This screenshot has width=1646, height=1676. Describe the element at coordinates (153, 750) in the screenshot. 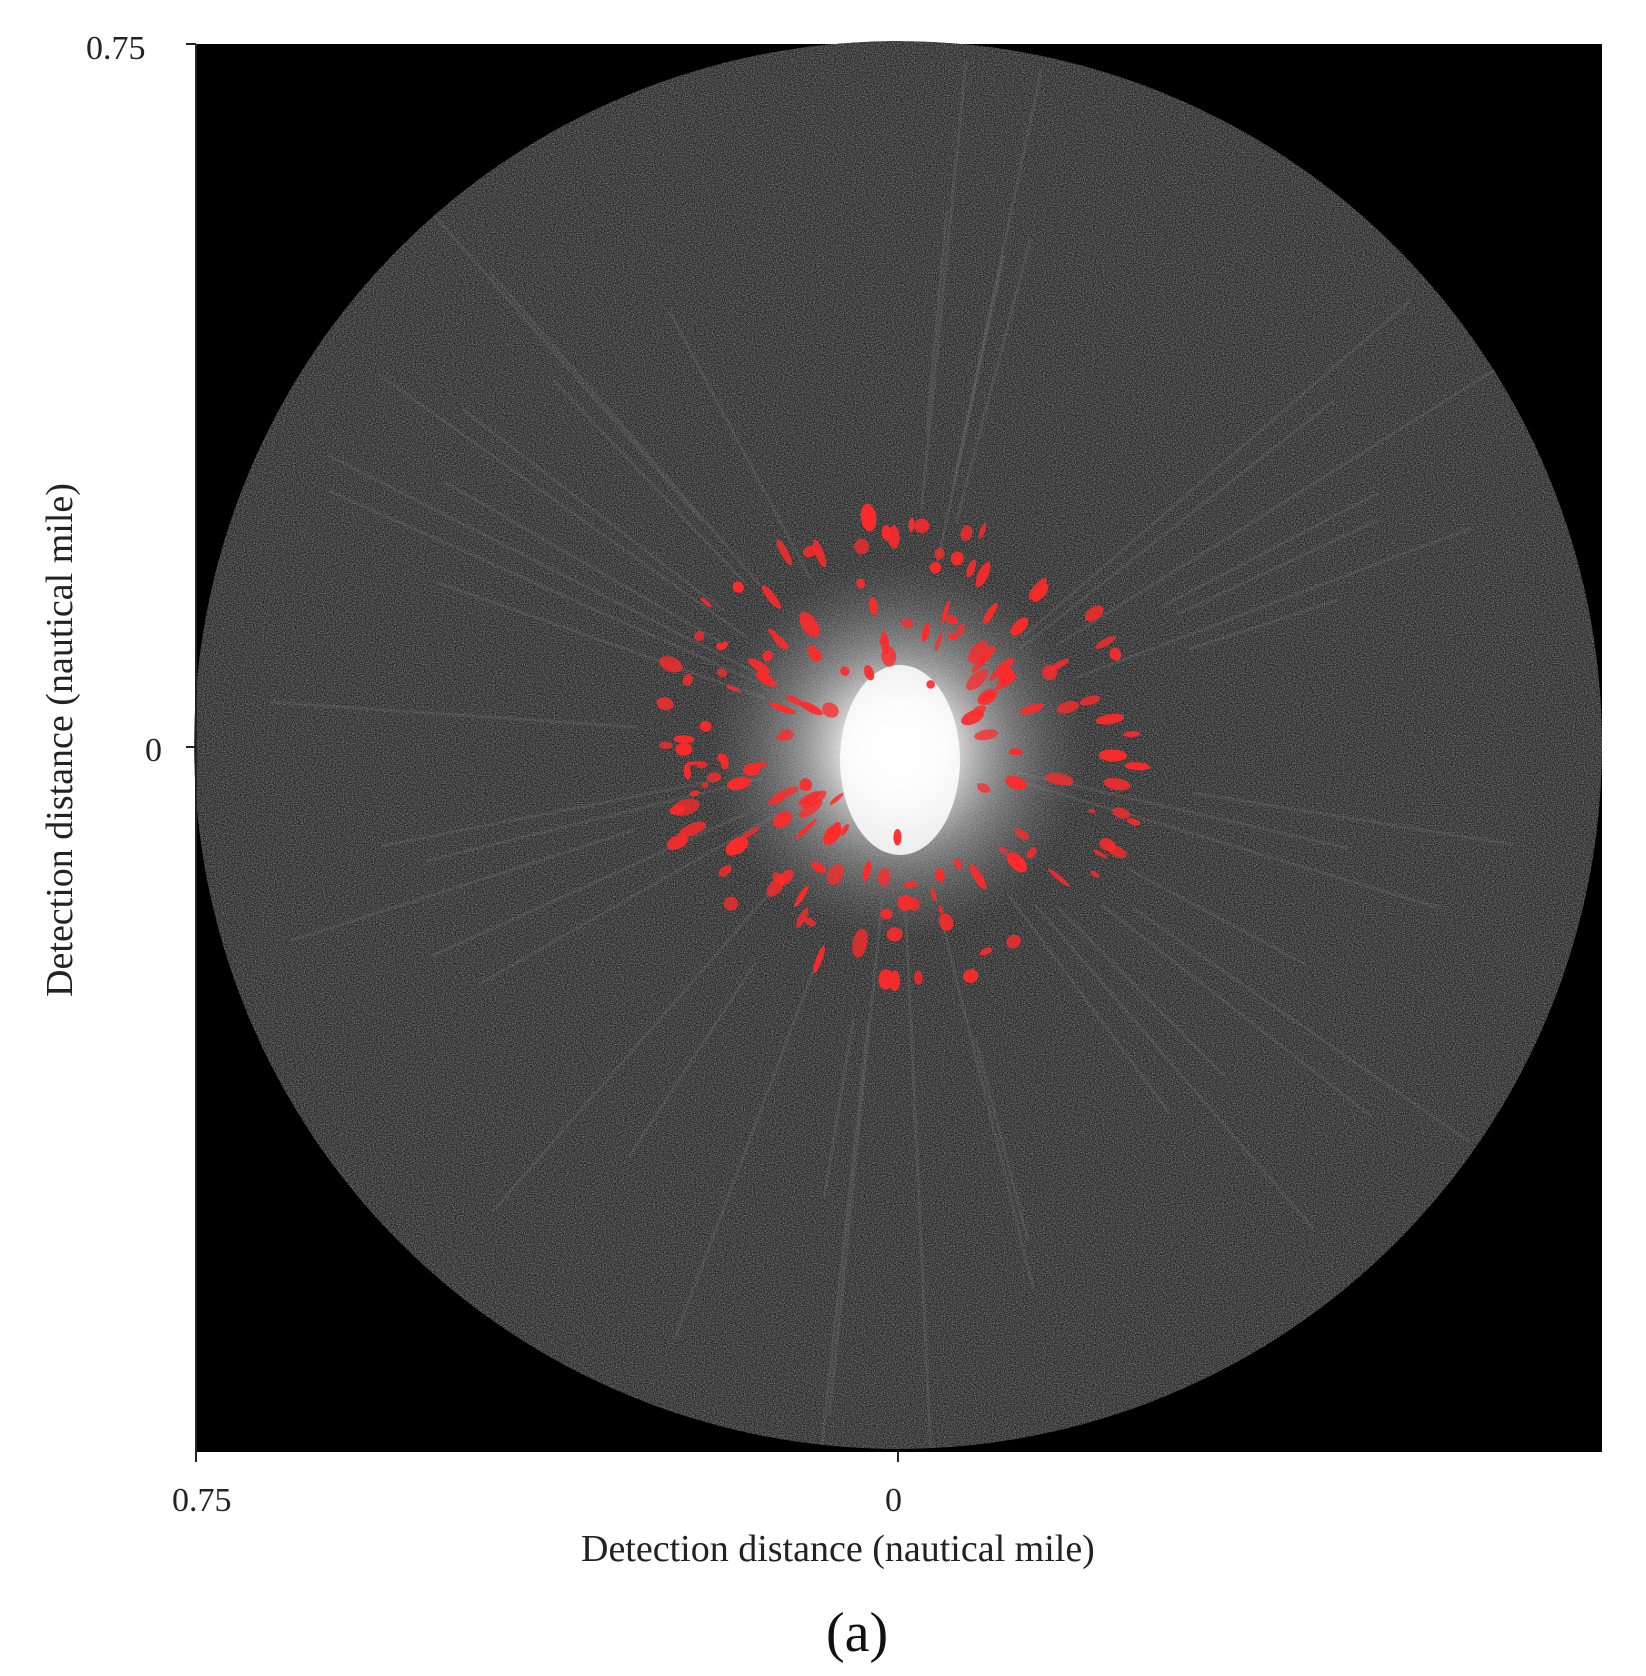

I see `y-tick-label-center: 0` at that location.